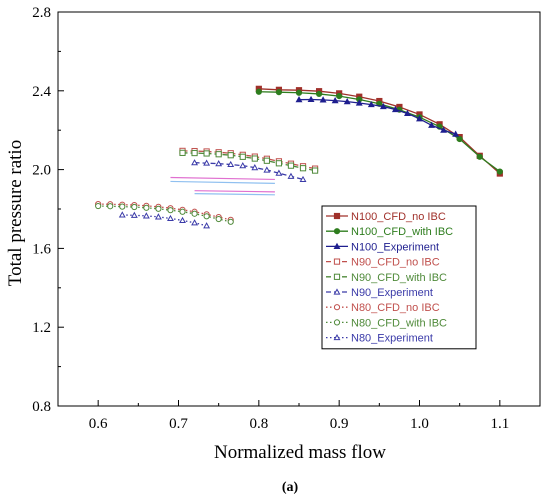 The width and height of the screenshot is (550, 499). What do you see at coordinates (15, 213) in the screenshot?
I see `y-axis-label: Total pressure ratio` at bounding box center [15, 213].